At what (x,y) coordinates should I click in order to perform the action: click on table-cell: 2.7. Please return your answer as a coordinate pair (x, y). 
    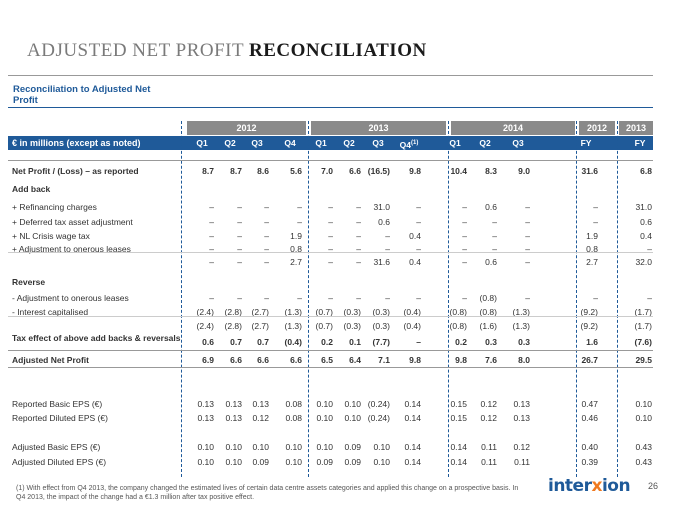
    Looking at the image, I should click on (592, 262).